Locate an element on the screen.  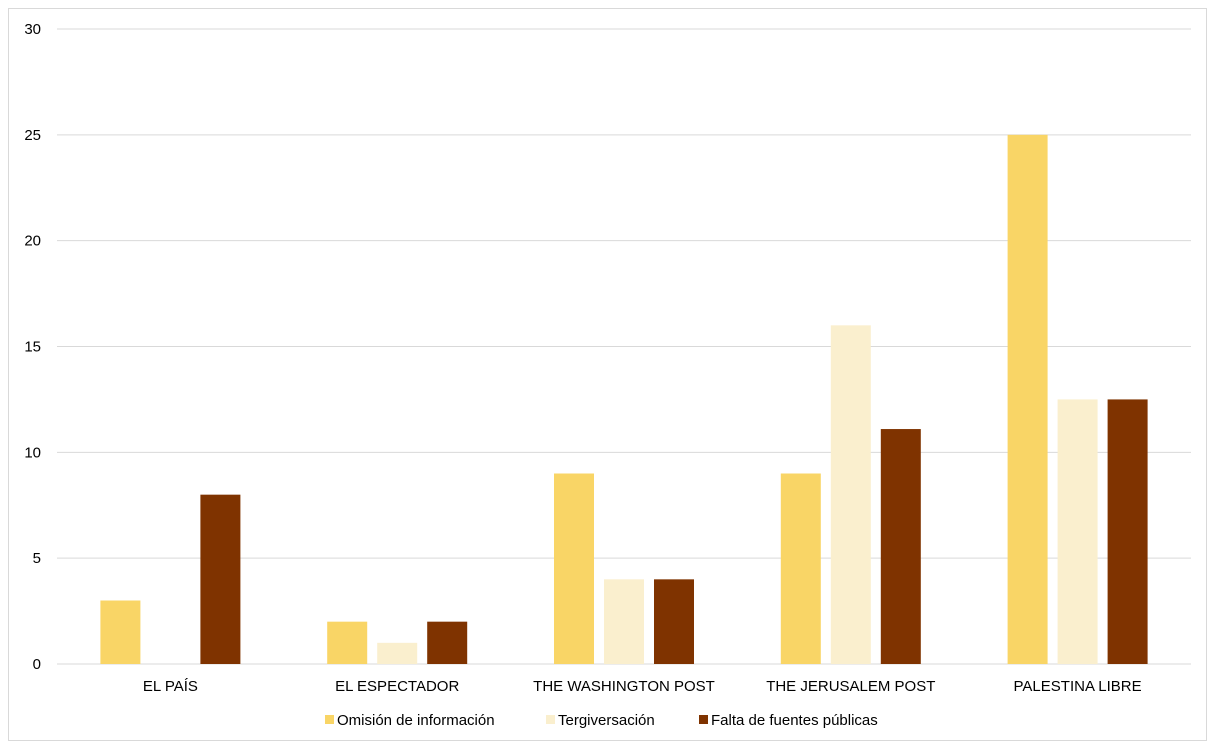
y-tick-label: 30 is located at coordinates (32, 29).